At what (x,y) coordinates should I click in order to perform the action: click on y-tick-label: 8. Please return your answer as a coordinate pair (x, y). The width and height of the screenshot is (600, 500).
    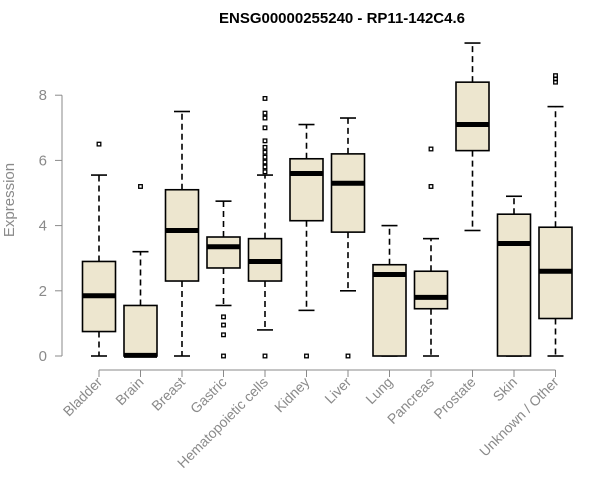
    Looking at the image, I should click on (43, 95).